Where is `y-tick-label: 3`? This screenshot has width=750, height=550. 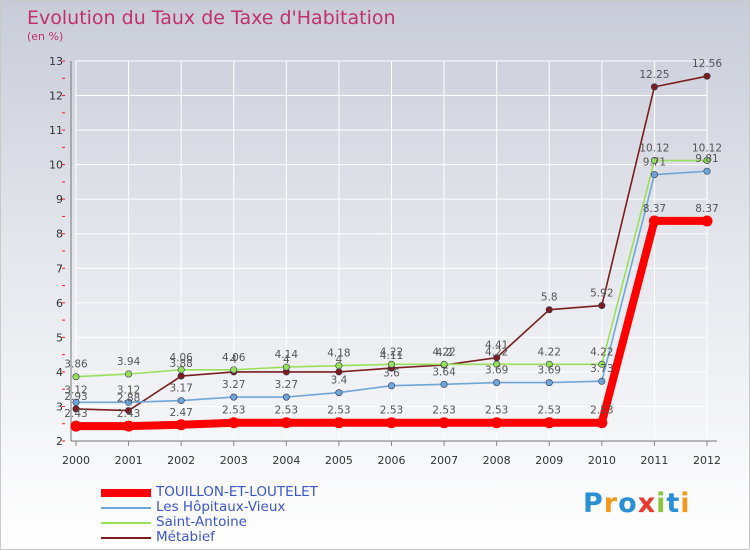
y-tick-label: 3 is located at coordinates (59, 406).